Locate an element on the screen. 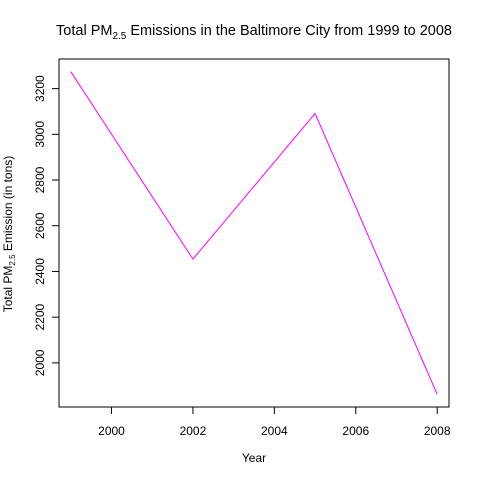  y-axis: 2000 2200 2400 2600 2800 3000 3200 is located at coordinates (46, 225).